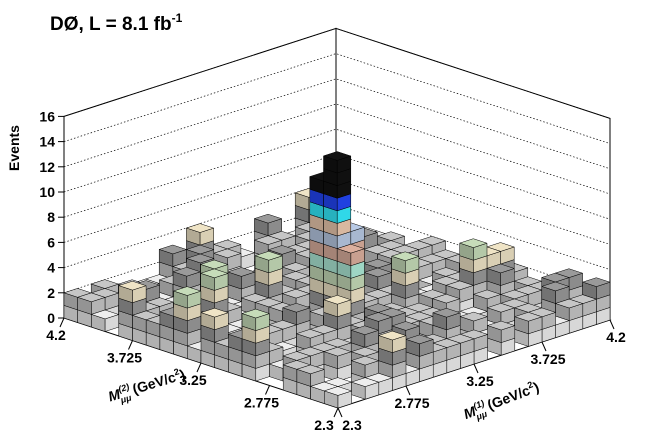  Describe the element at coordinates (124, 358) in the screenshot. I see `y-tick-label: 3.725` at that location.